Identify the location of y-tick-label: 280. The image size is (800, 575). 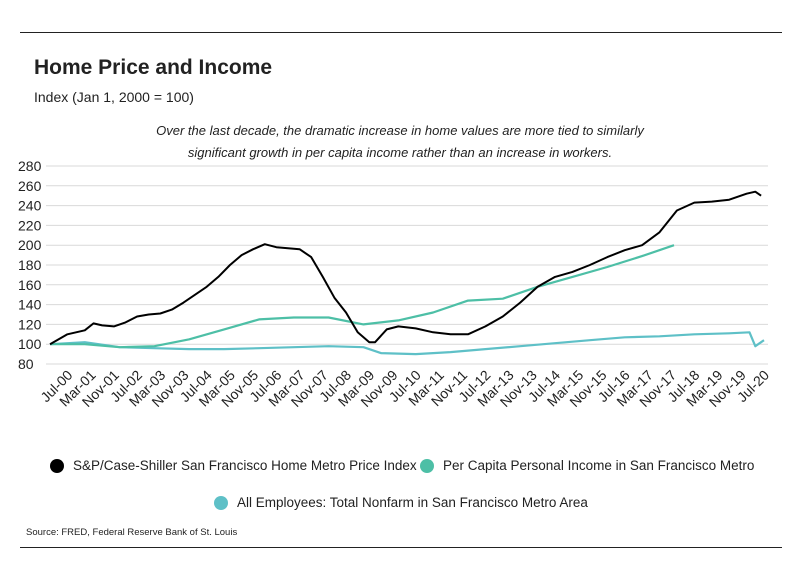
(30, 166).